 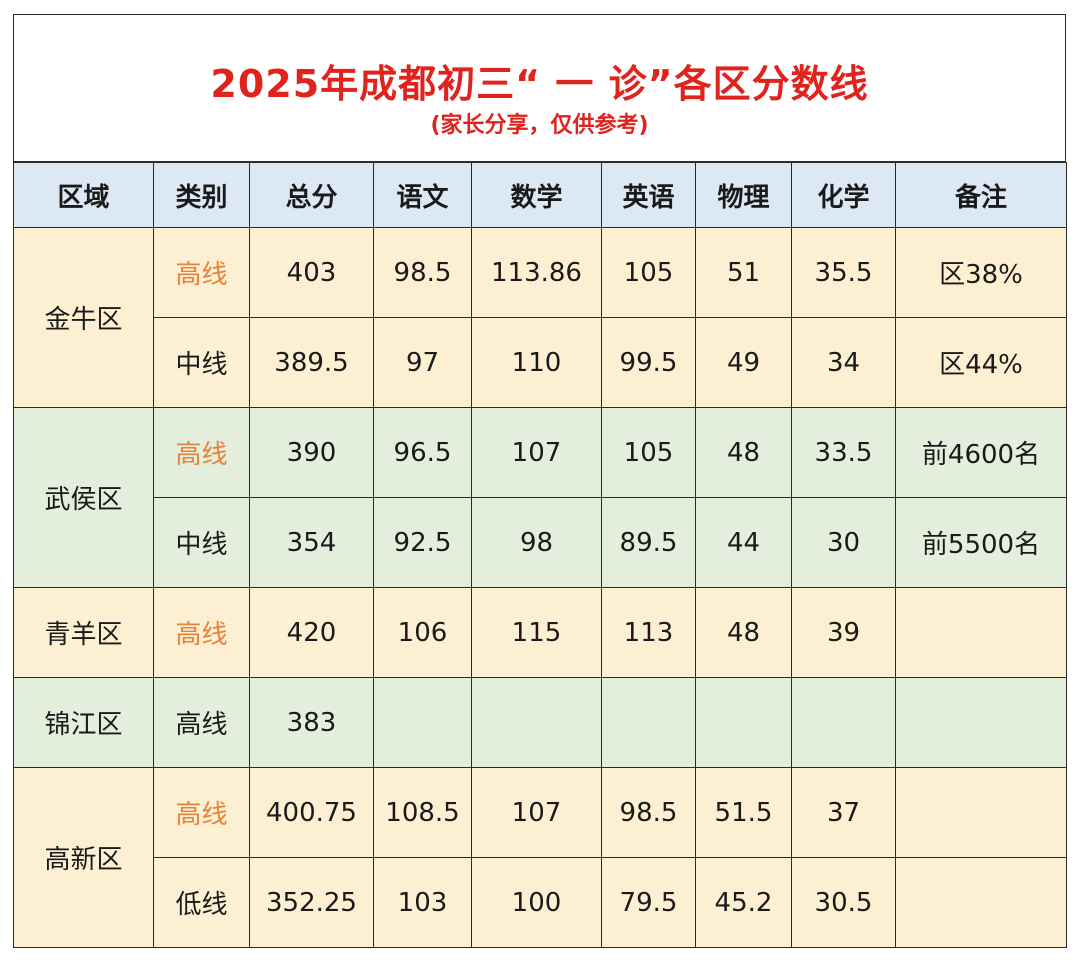 I want to click on total-cell: 354, so click(x=311, y=542).